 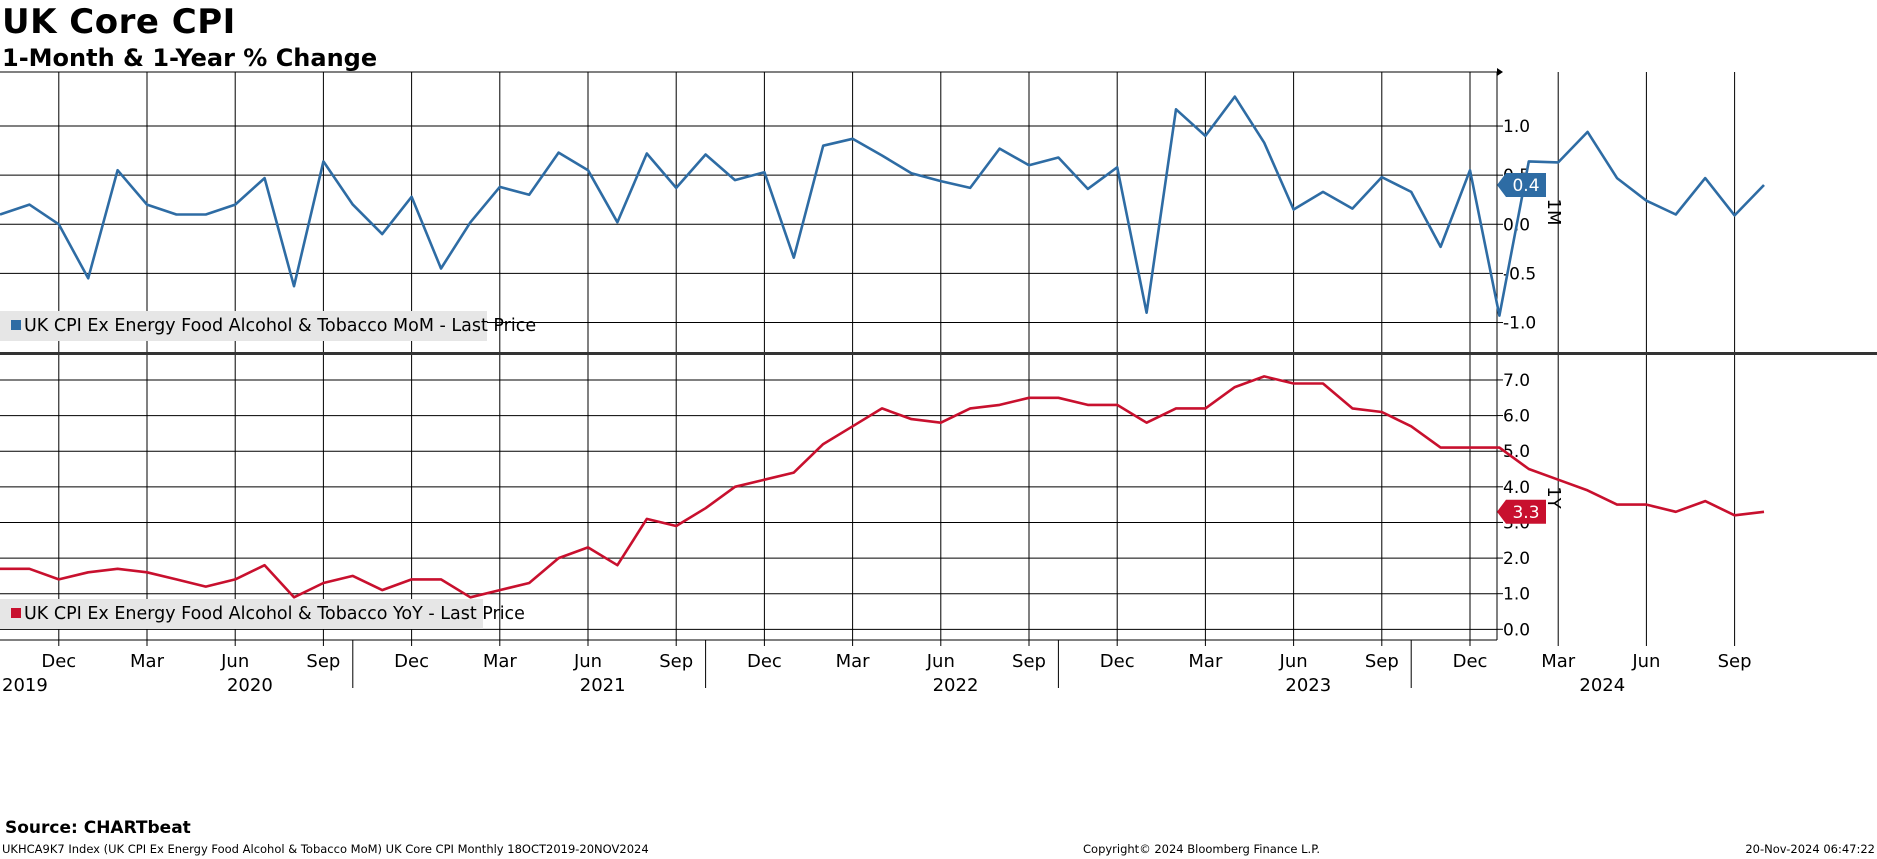 What do you see at coordinates (1516, 417) in the screenshot?
I see `y-tick-label: 6.0` at bounding box center [1516, 417].